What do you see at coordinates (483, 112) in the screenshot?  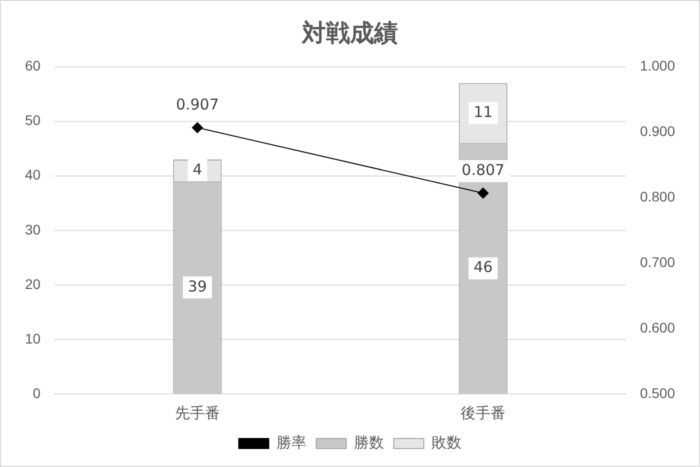 I see `data-label: 11` at bounding box center [483, 112].